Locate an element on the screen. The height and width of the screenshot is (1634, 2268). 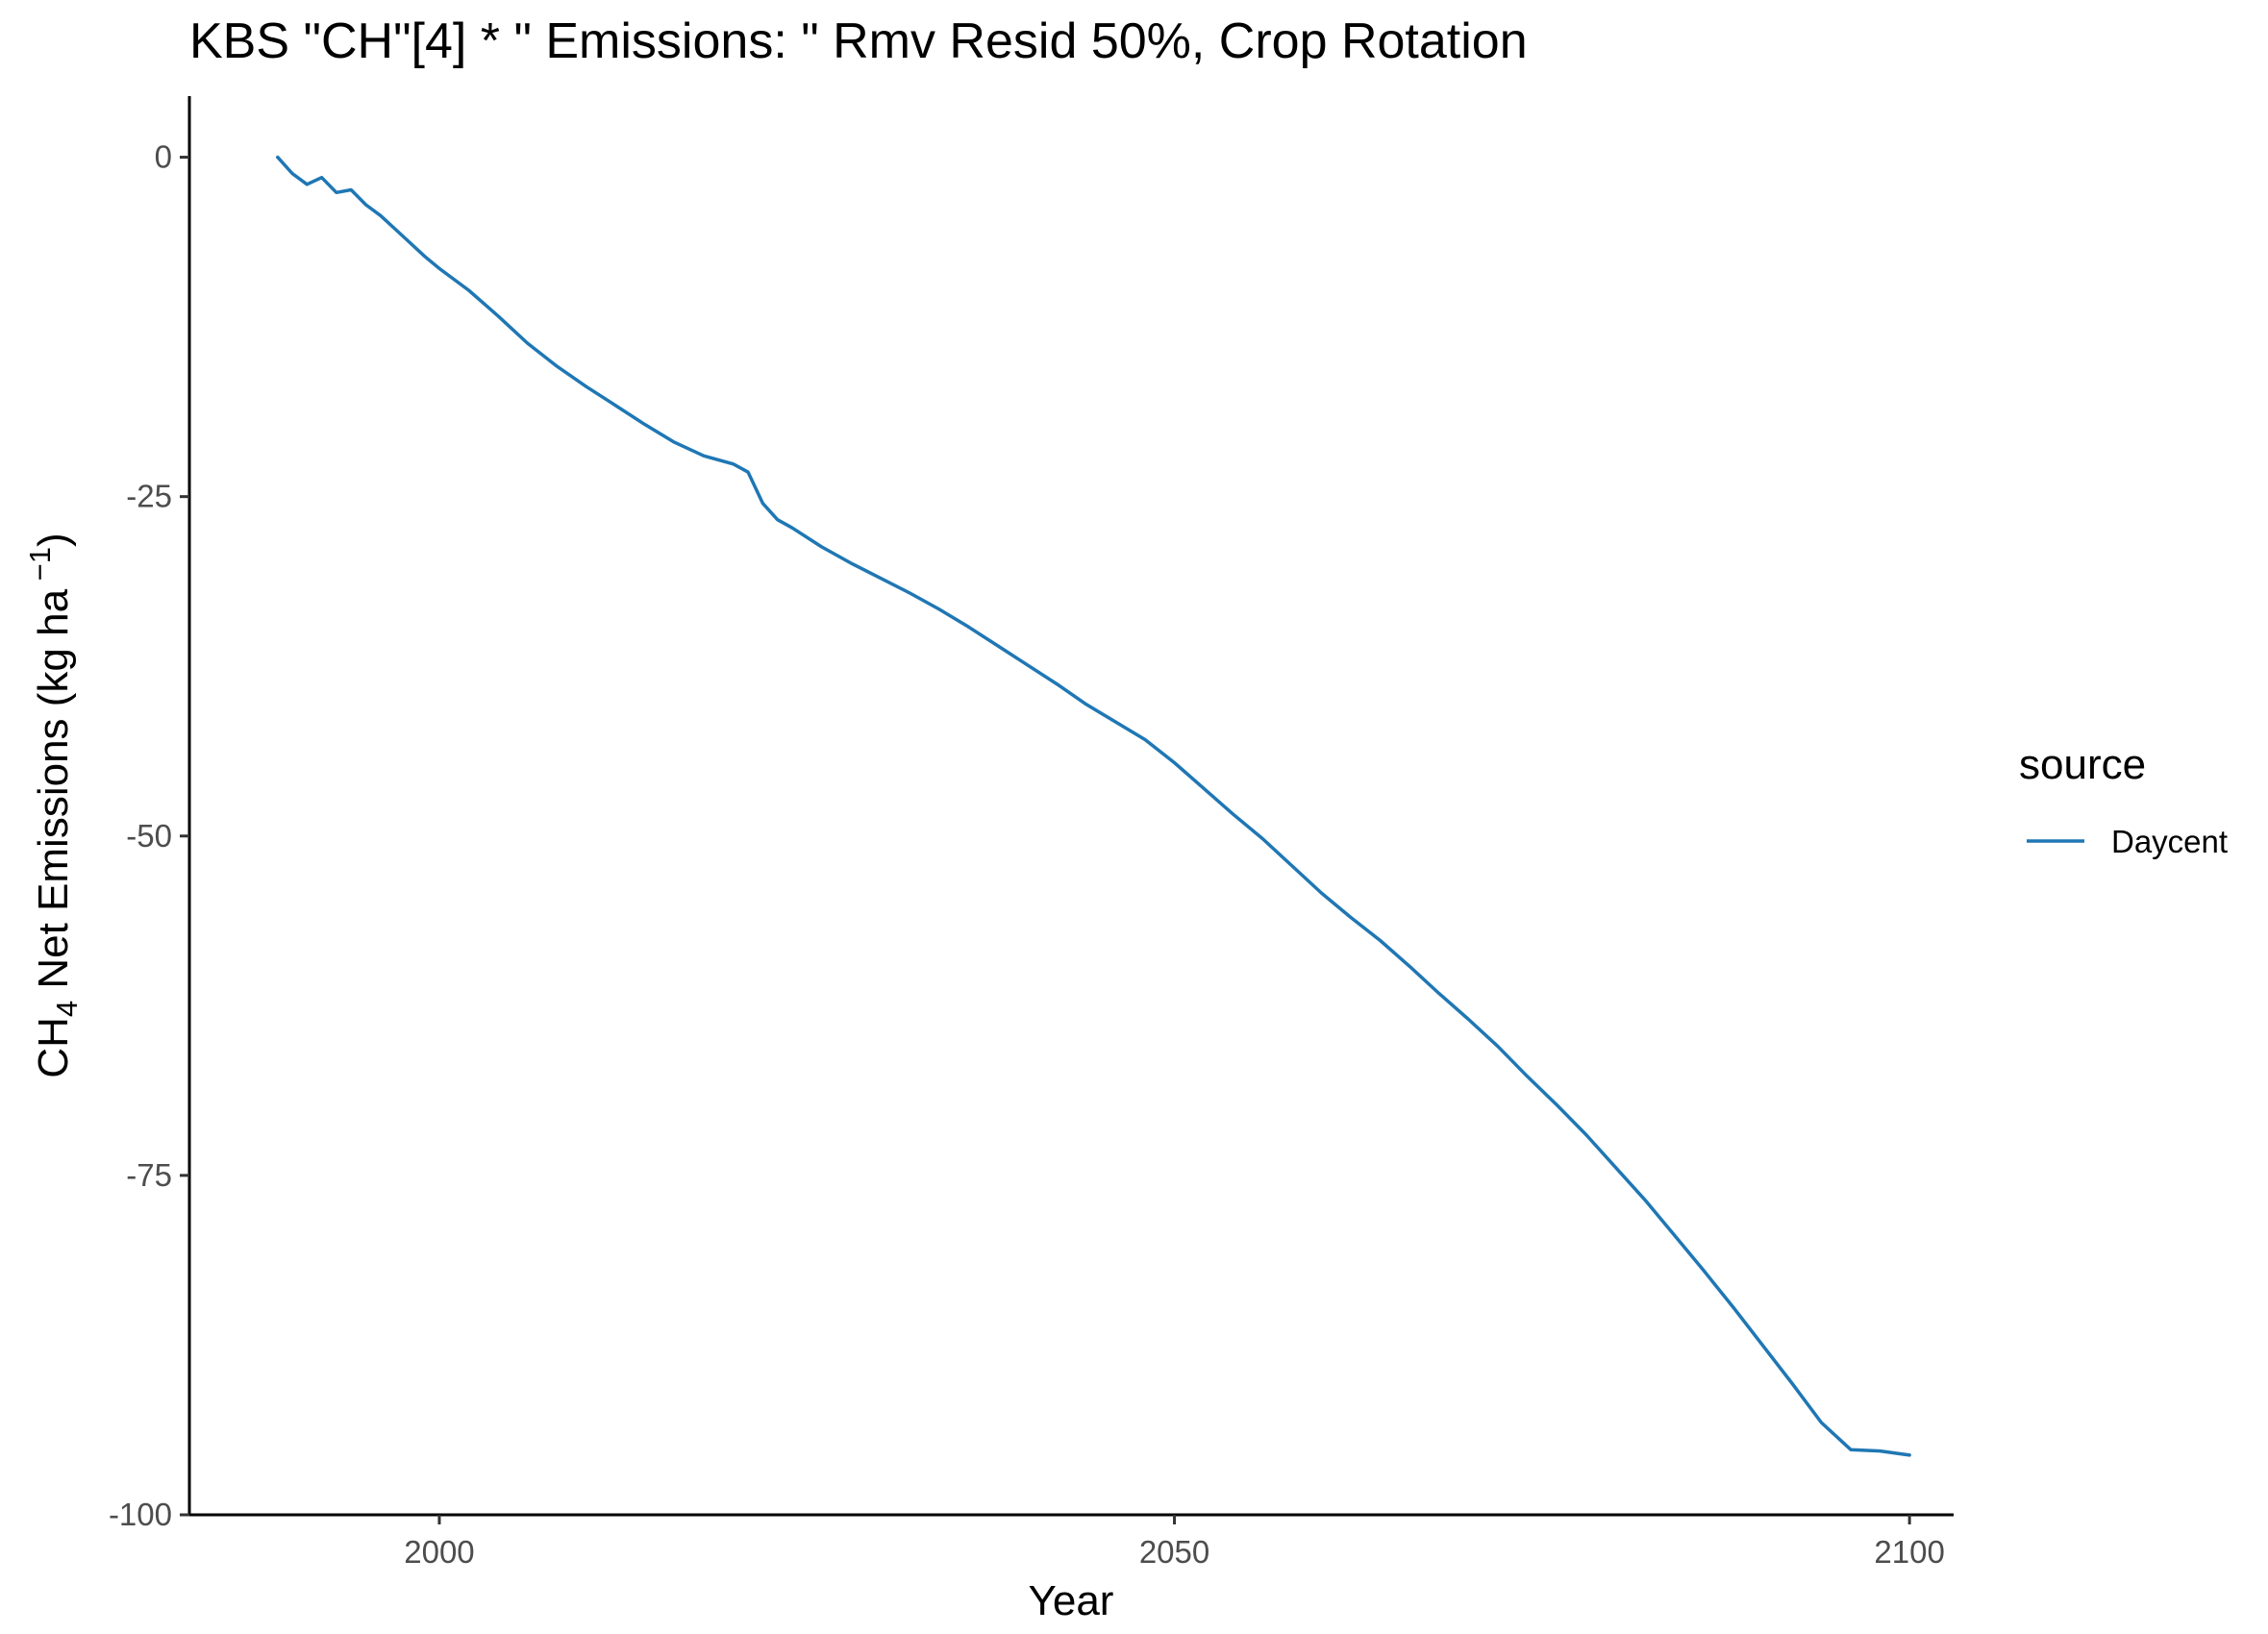
y-tick-label: -100 is located at coordinates (140, 1514).